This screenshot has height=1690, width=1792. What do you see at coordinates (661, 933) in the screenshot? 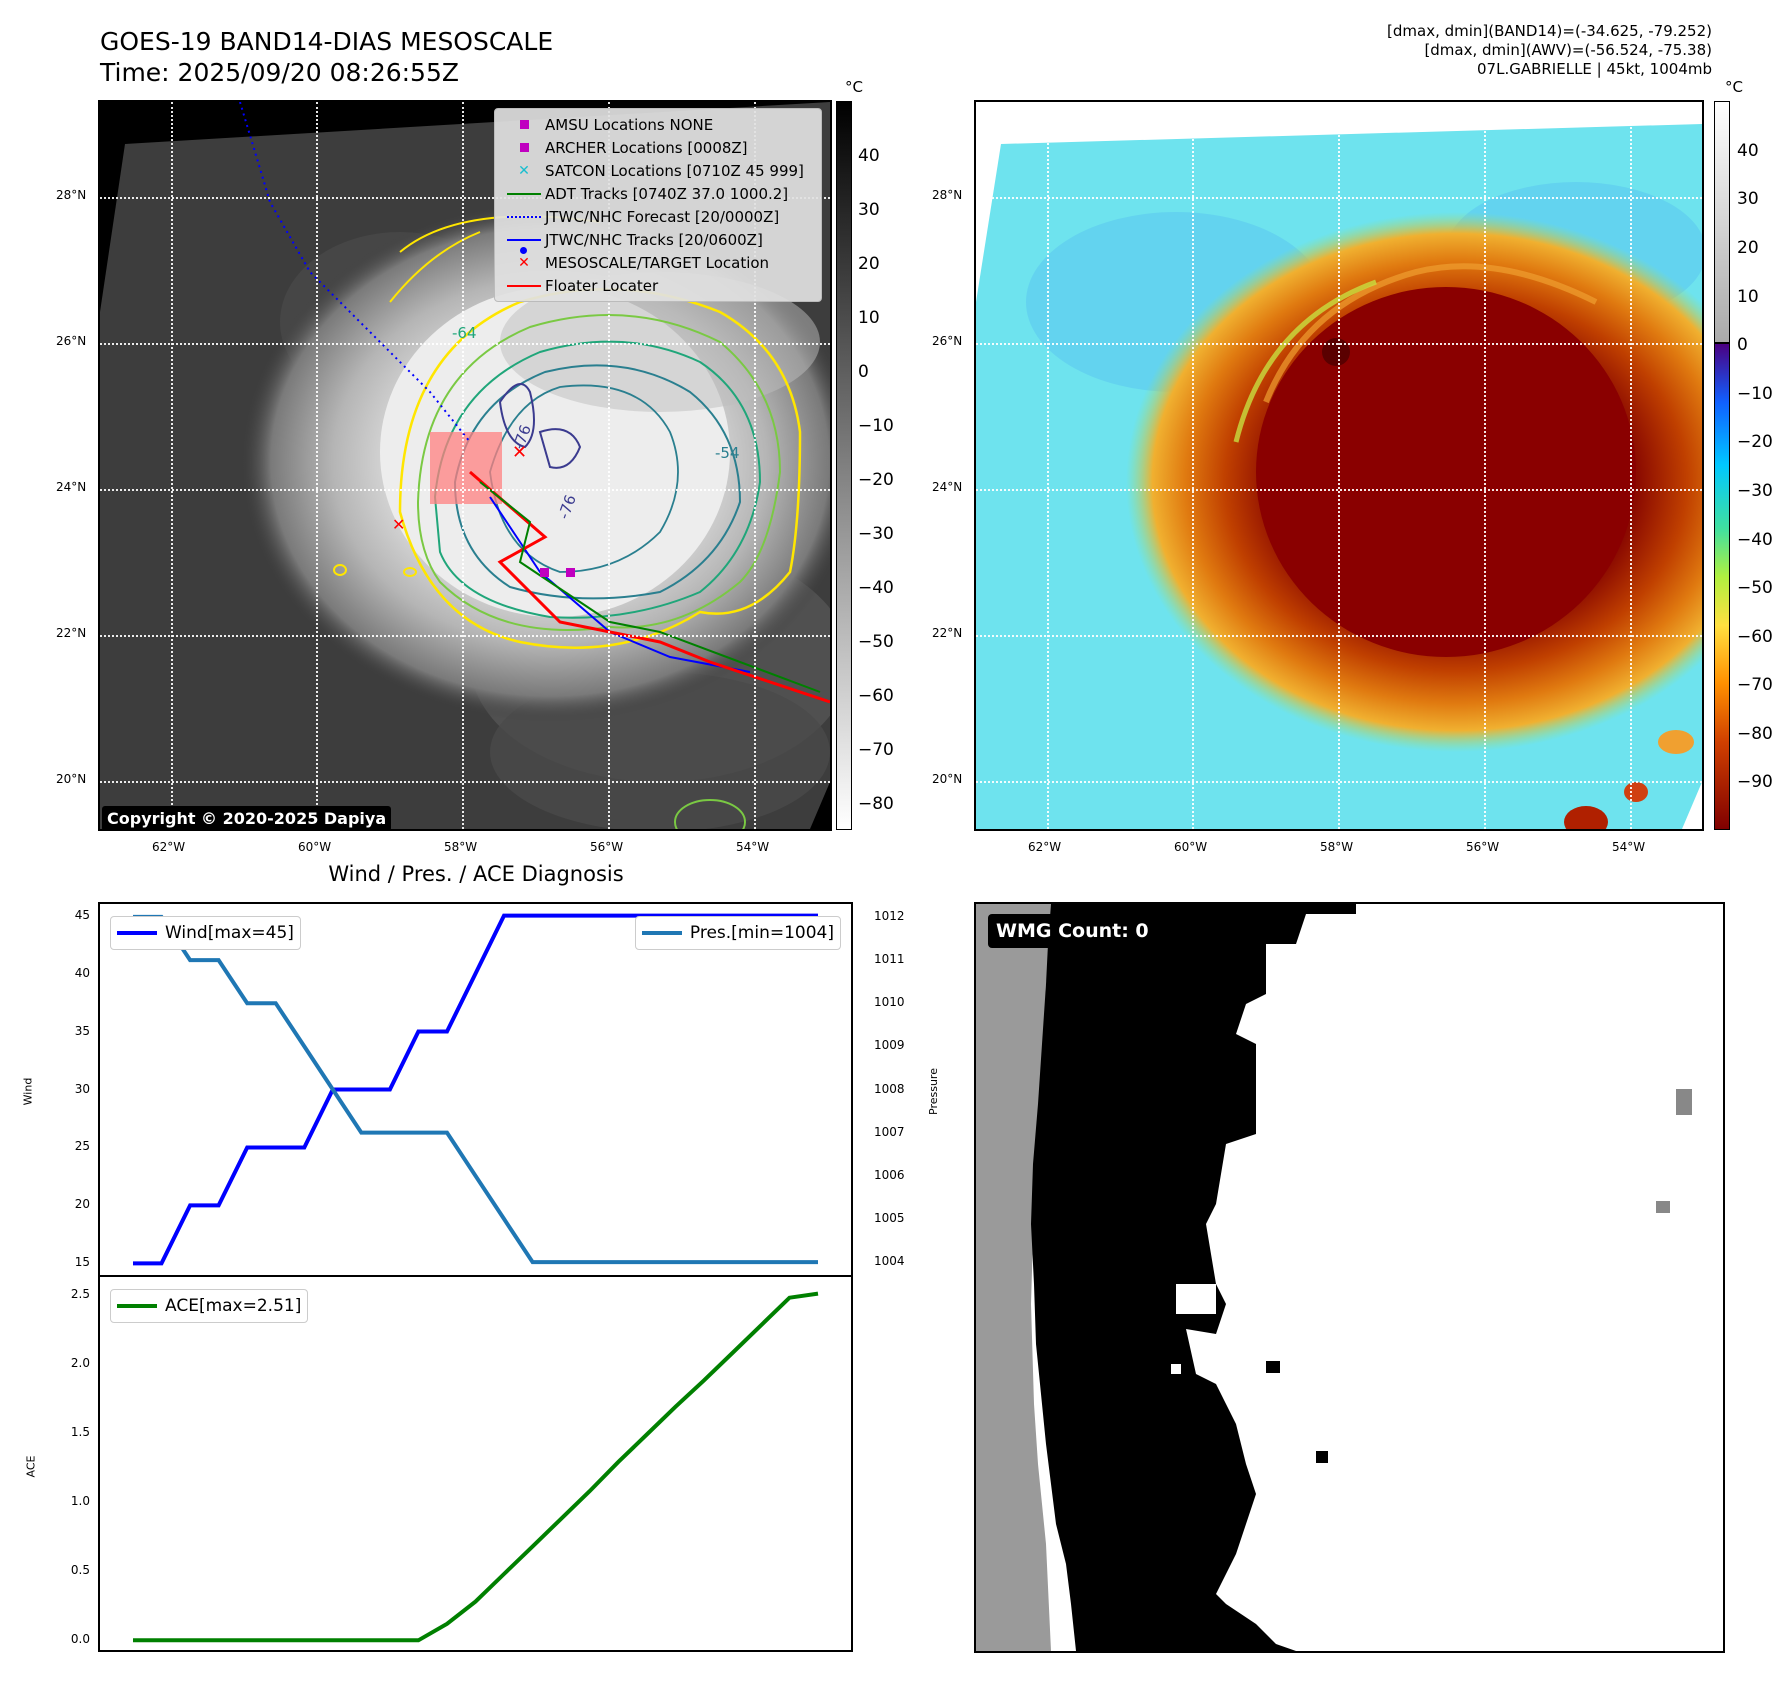
I see `pressure-line-icon` at bounding box center [661, 933].